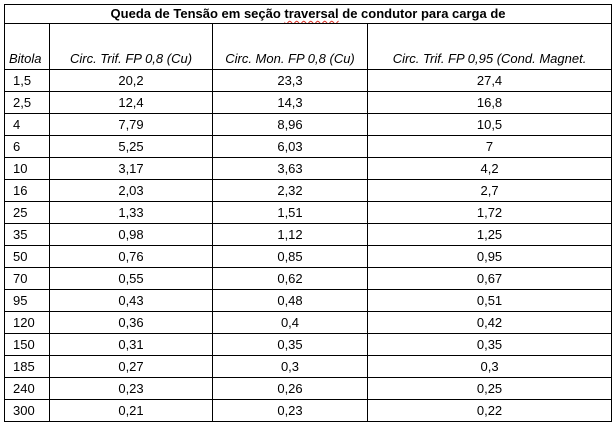  I want to click on table-row: 25 1,33 1,51 1,72, so click(308, 212).